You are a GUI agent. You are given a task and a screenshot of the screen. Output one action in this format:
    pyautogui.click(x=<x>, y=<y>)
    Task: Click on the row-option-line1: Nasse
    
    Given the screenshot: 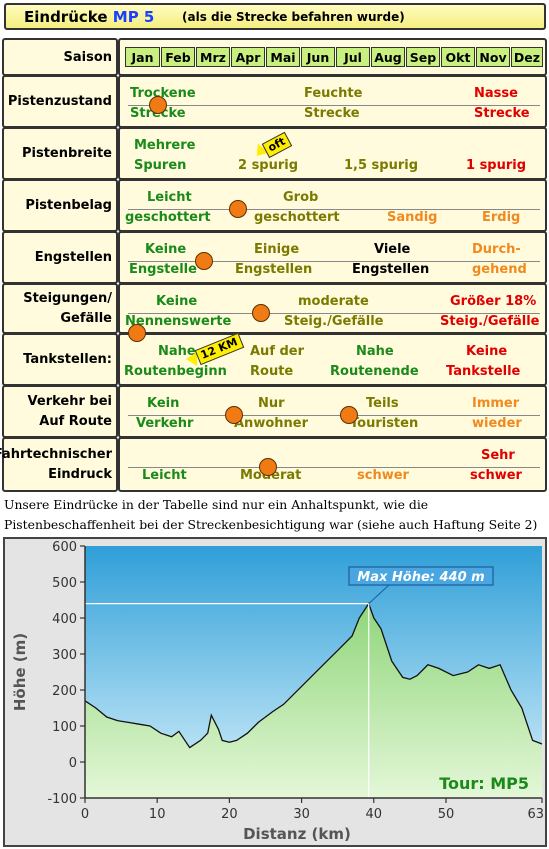 What is the action you would take?
    pyautogui.click(x=496, y=93)
    